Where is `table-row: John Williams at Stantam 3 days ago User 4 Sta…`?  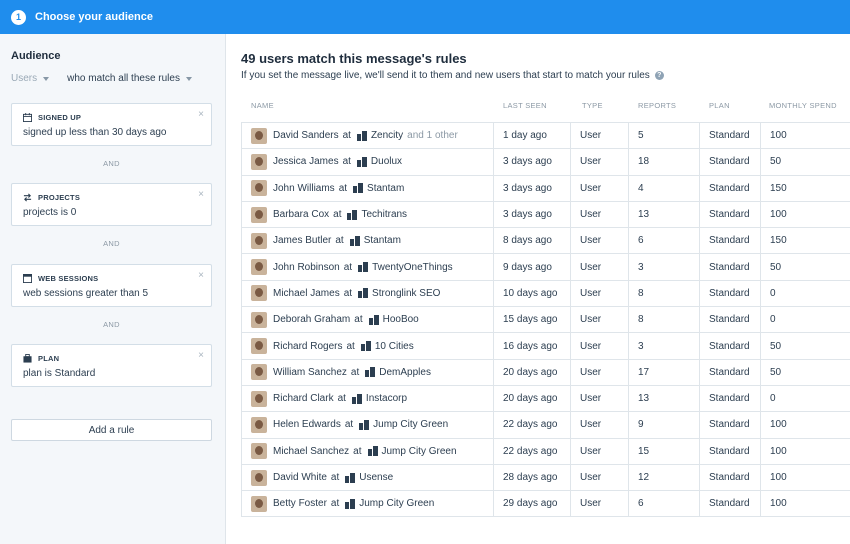
table-row: John Williams at Stantam 3 days ago User 4 Sta… is located at coordinates (545, 188).